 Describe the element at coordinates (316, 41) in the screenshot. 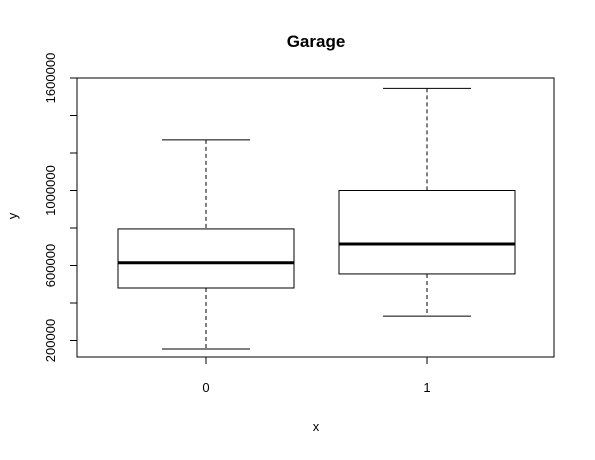

I see `chart-title: Garage` at that location.